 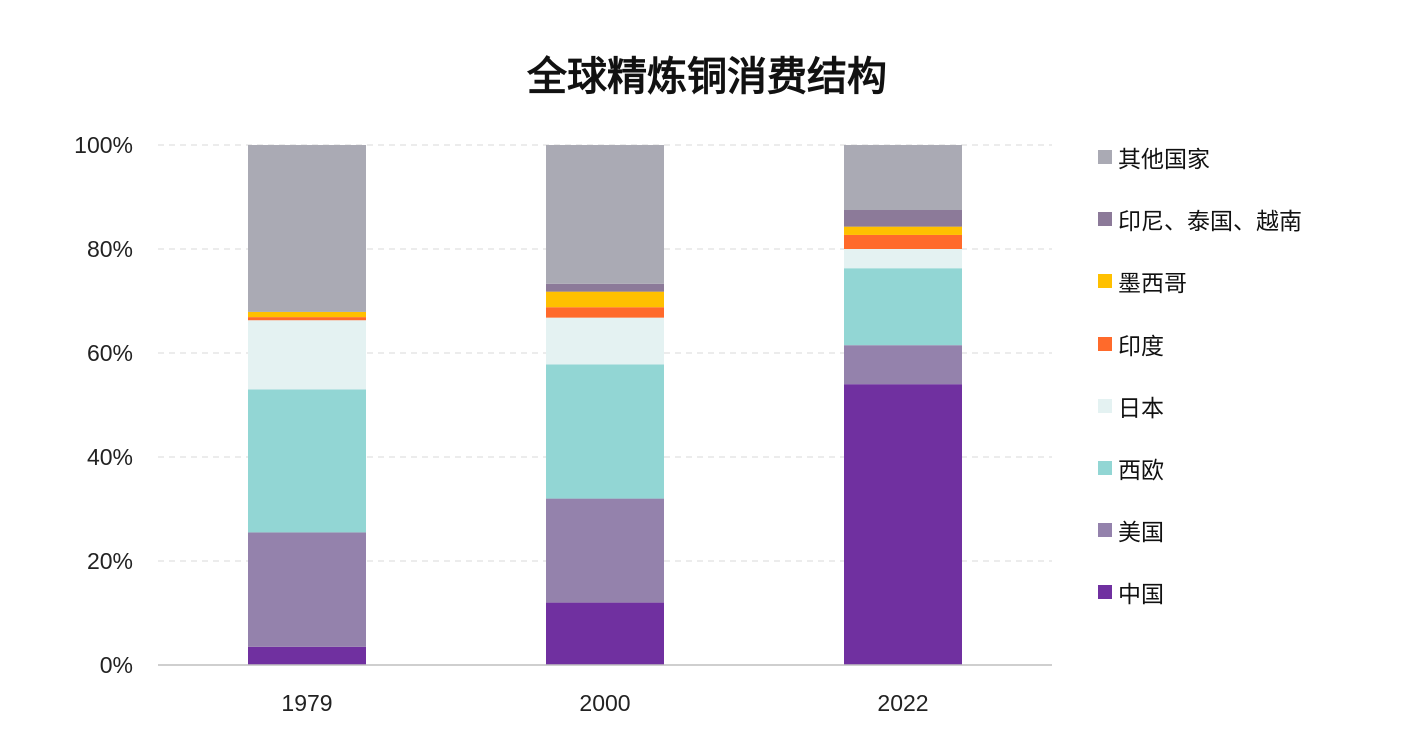 What do you see at coordinates (110, 249) in the screenshot?
I see `y-tick-label: 80%` at bounding box center [110, 249].